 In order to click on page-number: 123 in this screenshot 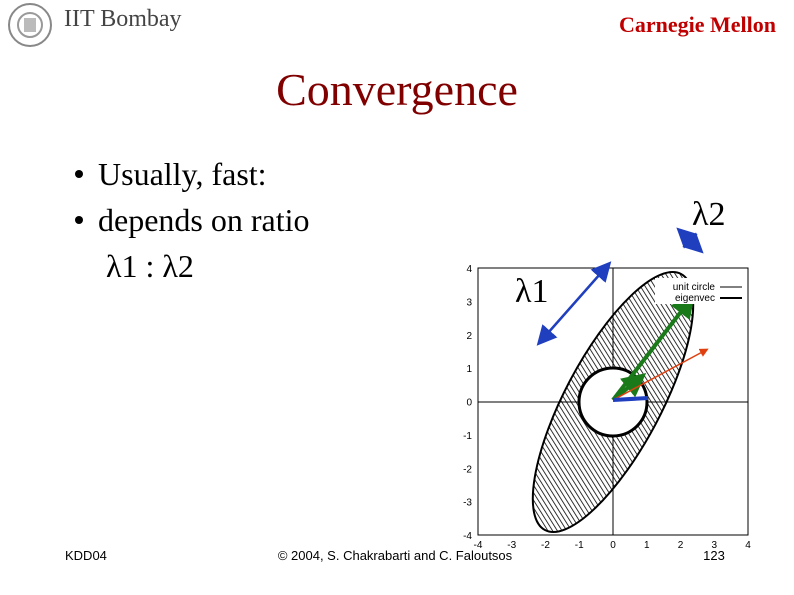, I will do `click(714, 555)`.